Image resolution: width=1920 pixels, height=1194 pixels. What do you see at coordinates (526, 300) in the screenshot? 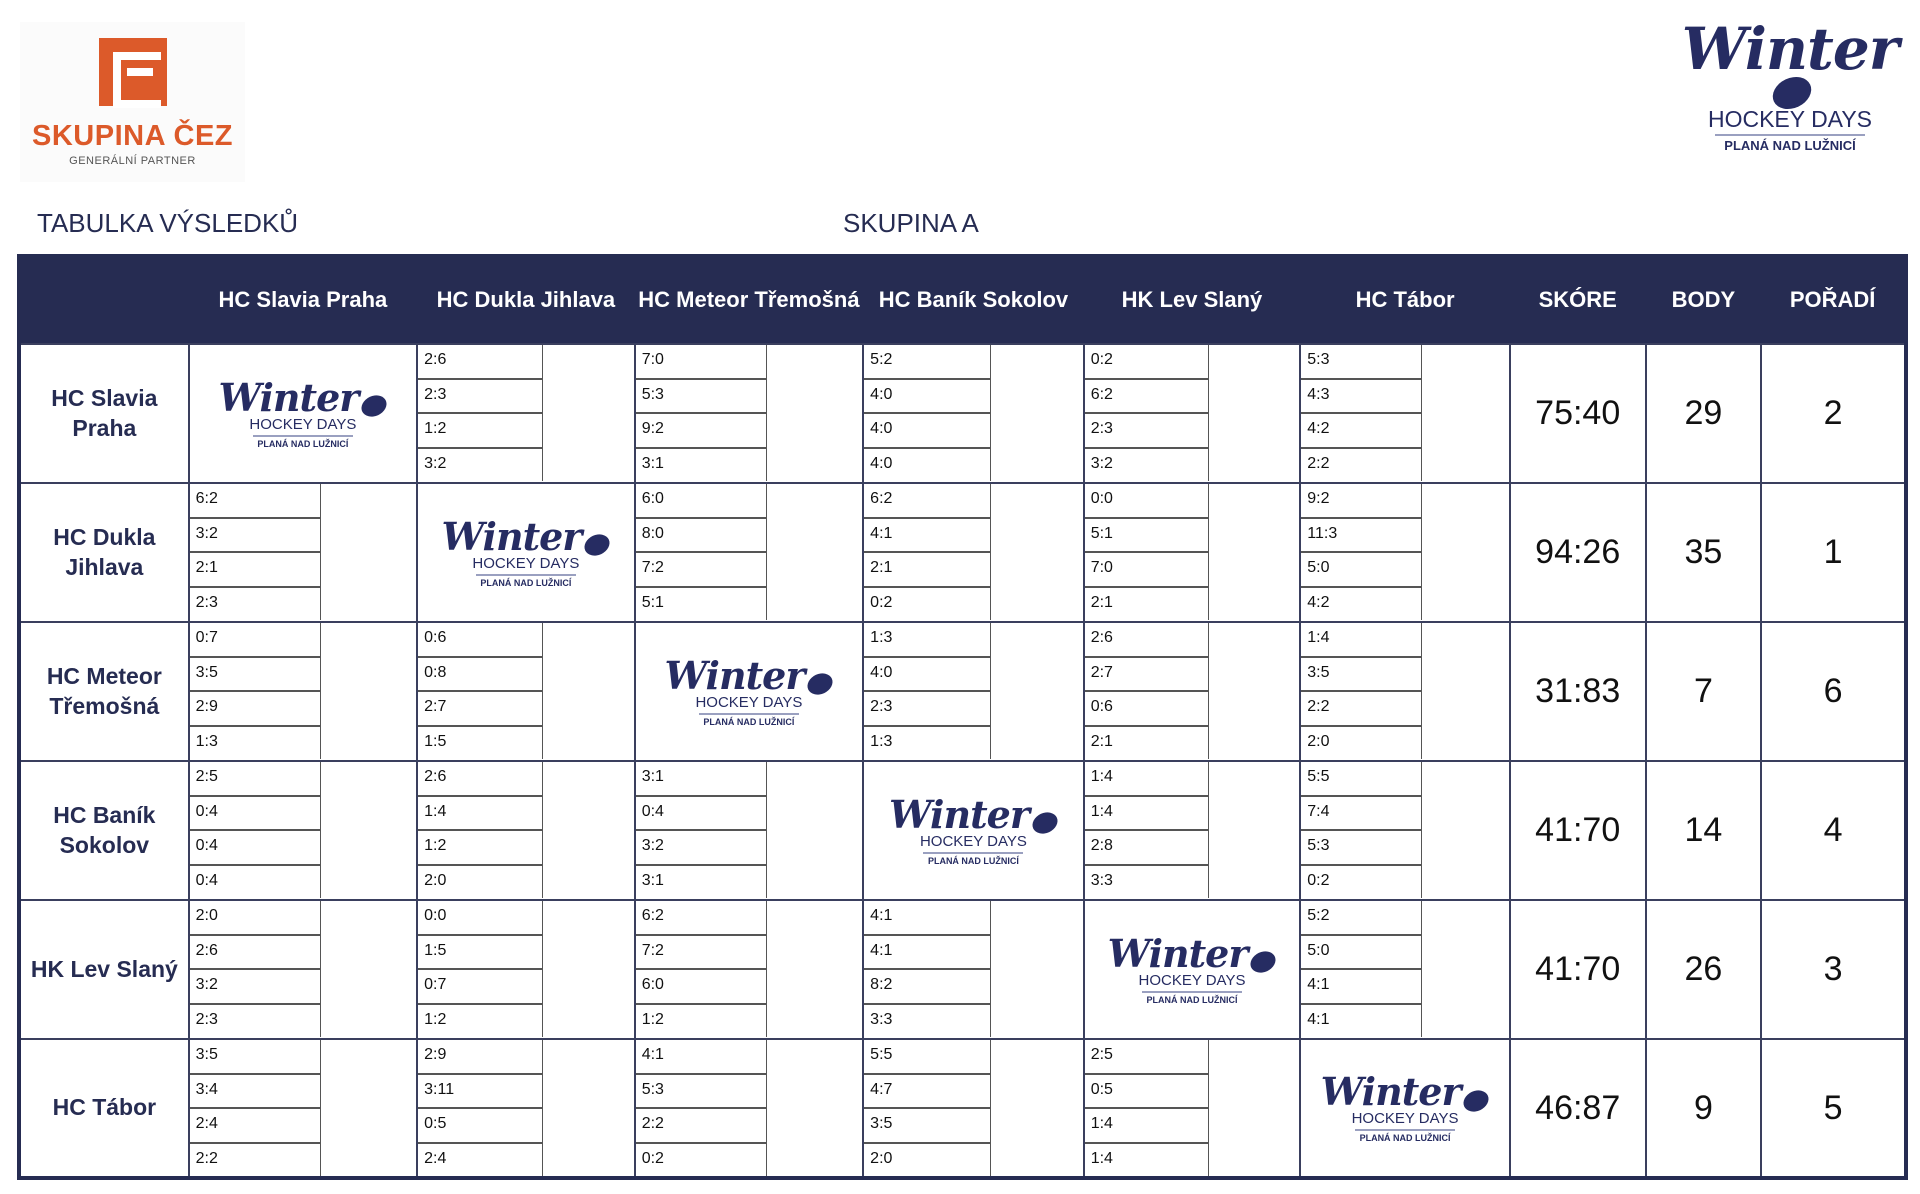
I see `column-header: HC Dukla Jihlava` at bounding box center [526, 300].